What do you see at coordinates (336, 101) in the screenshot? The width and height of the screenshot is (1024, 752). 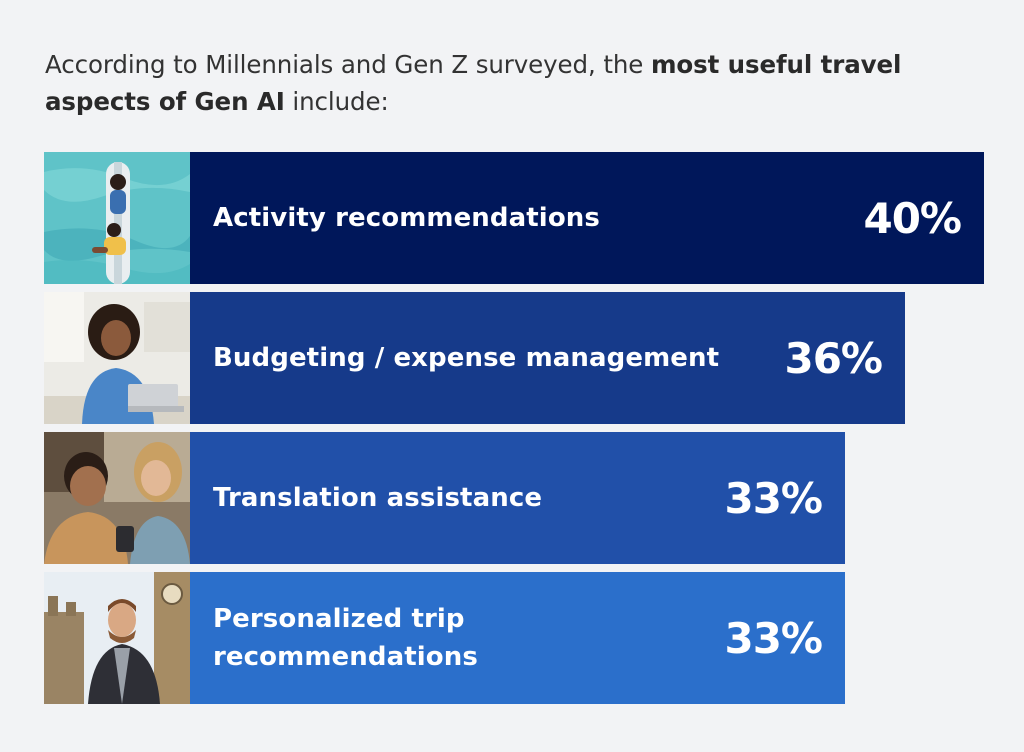 I see `title-text-part-2: include:` at bounding box center [336, 101].